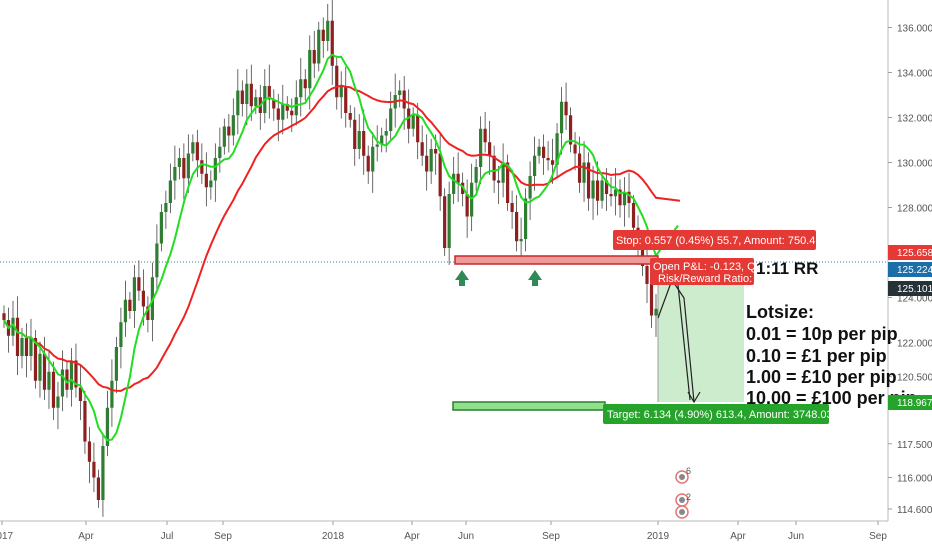 The width and height of the screenshot is (932, 555). What do you see at coordinates (682, 512) in the screenshot?
I see `earnings-event-icon` at bounding box center [682, 512].